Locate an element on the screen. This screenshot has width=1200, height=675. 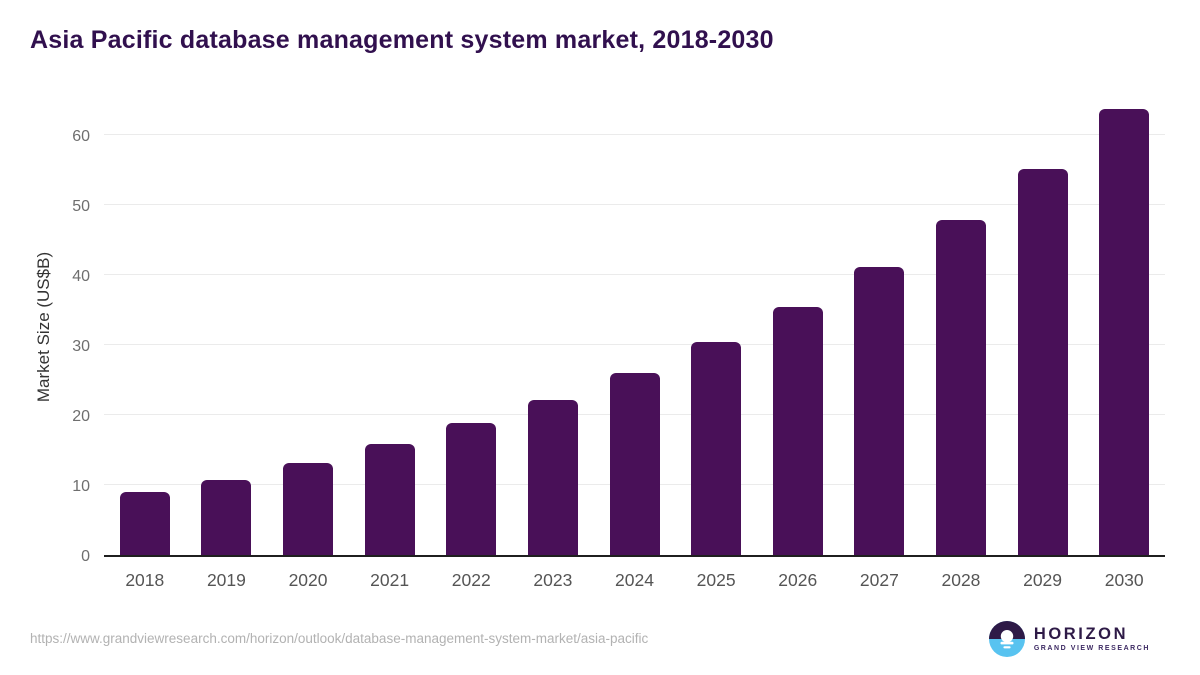
bar-2022 is located at coordinates (471, 489).